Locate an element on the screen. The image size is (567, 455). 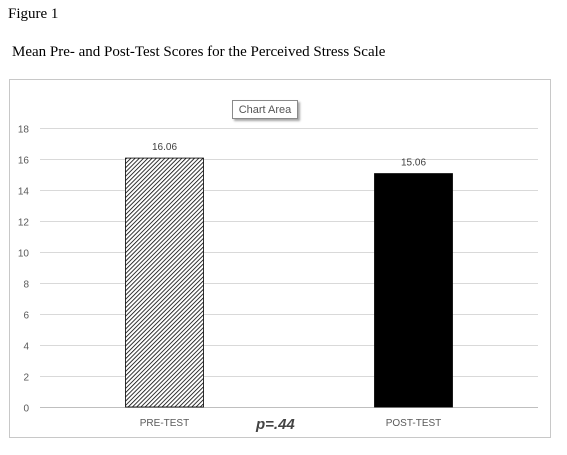
y-tick-label: 8 is located at coordinates (26, 285).